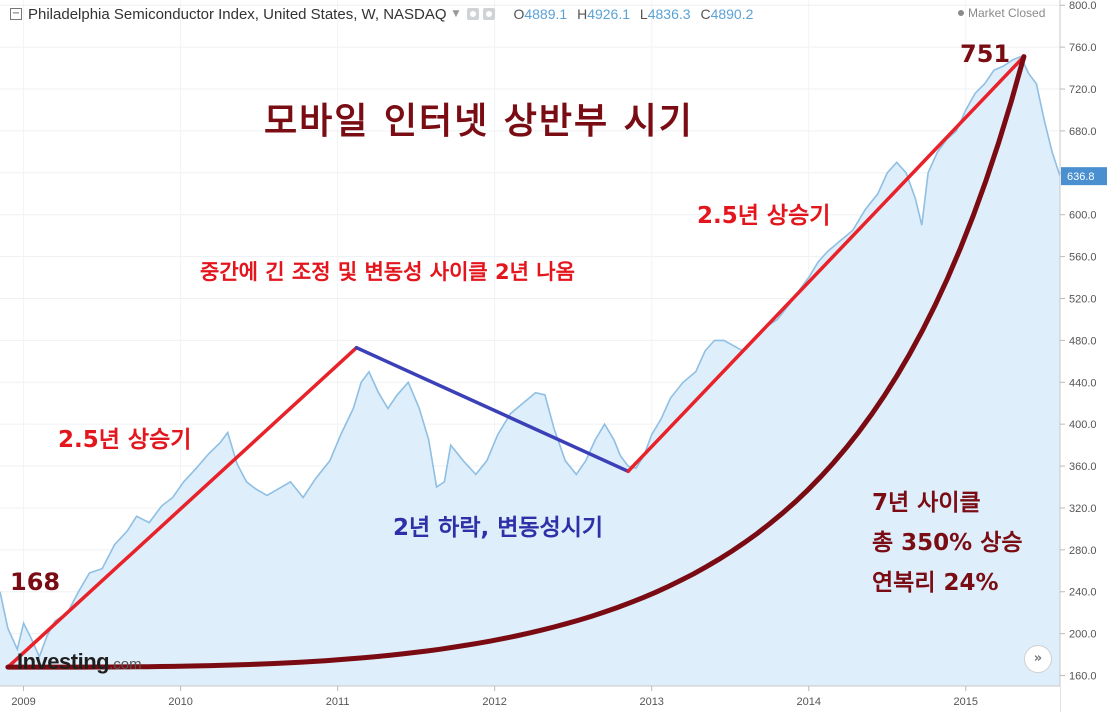  Describe the element at coordinates (1083, 132) in the screenshot. I see `y-tick-label: 680.0` at that location.